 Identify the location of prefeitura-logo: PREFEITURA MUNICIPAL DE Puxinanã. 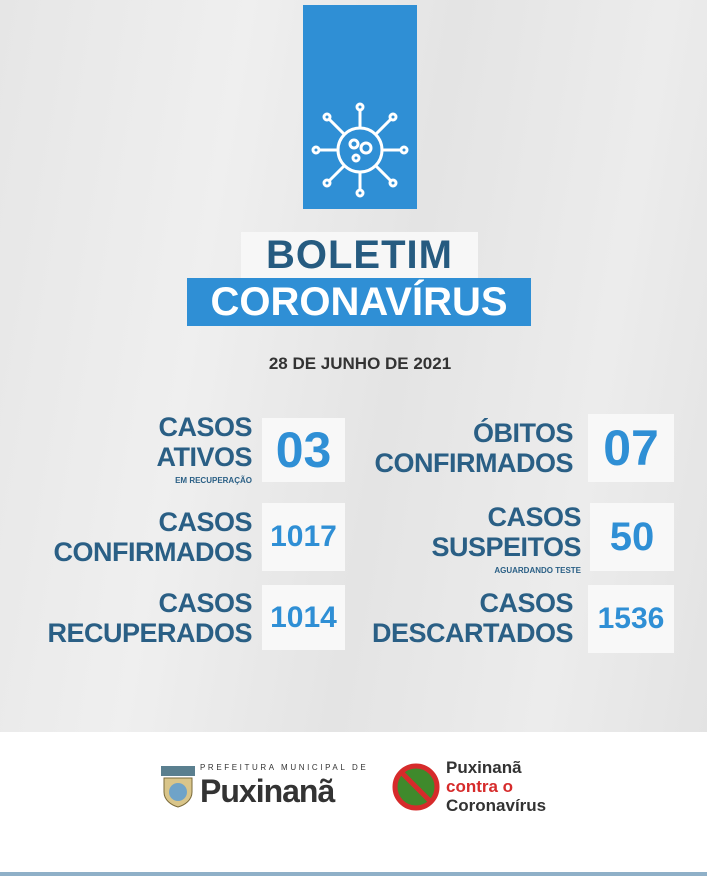
(264, 785).